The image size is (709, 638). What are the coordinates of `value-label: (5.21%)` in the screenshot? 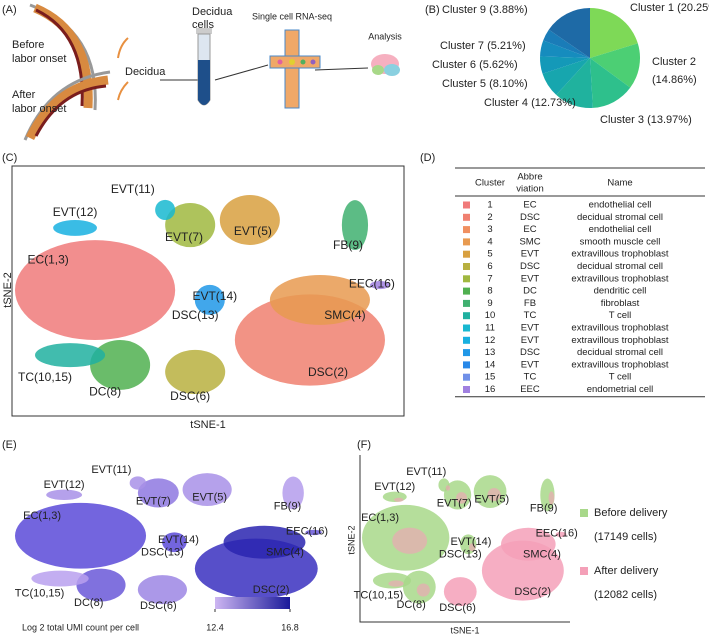 It's located at (506, 46).